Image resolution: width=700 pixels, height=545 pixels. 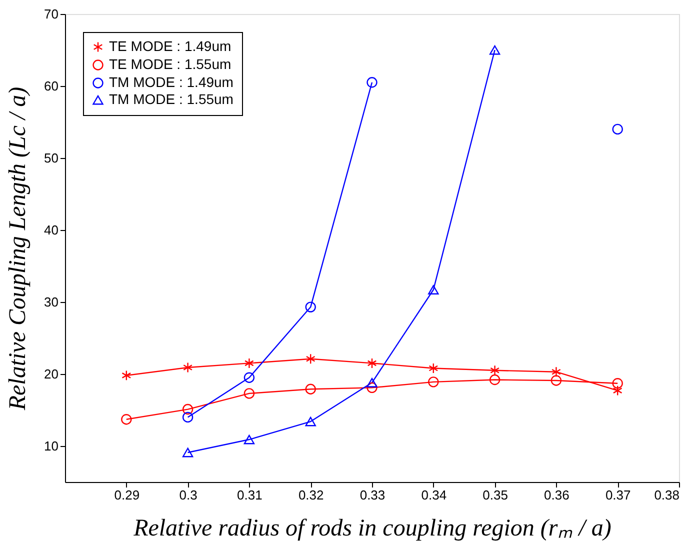 What do you see at coordinates (373, 495) in the screenshot?
I see `x-tick-label: 0.33` at bounding box center [373, 495].